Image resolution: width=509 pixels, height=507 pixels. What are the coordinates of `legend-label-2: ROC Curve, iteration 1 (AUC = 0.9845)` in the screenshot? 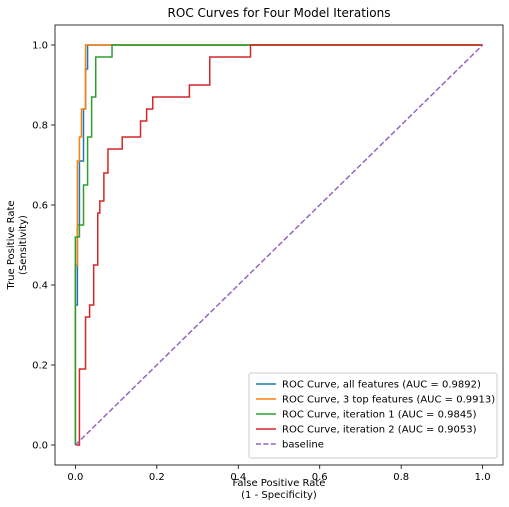 It's located at (379, 415).